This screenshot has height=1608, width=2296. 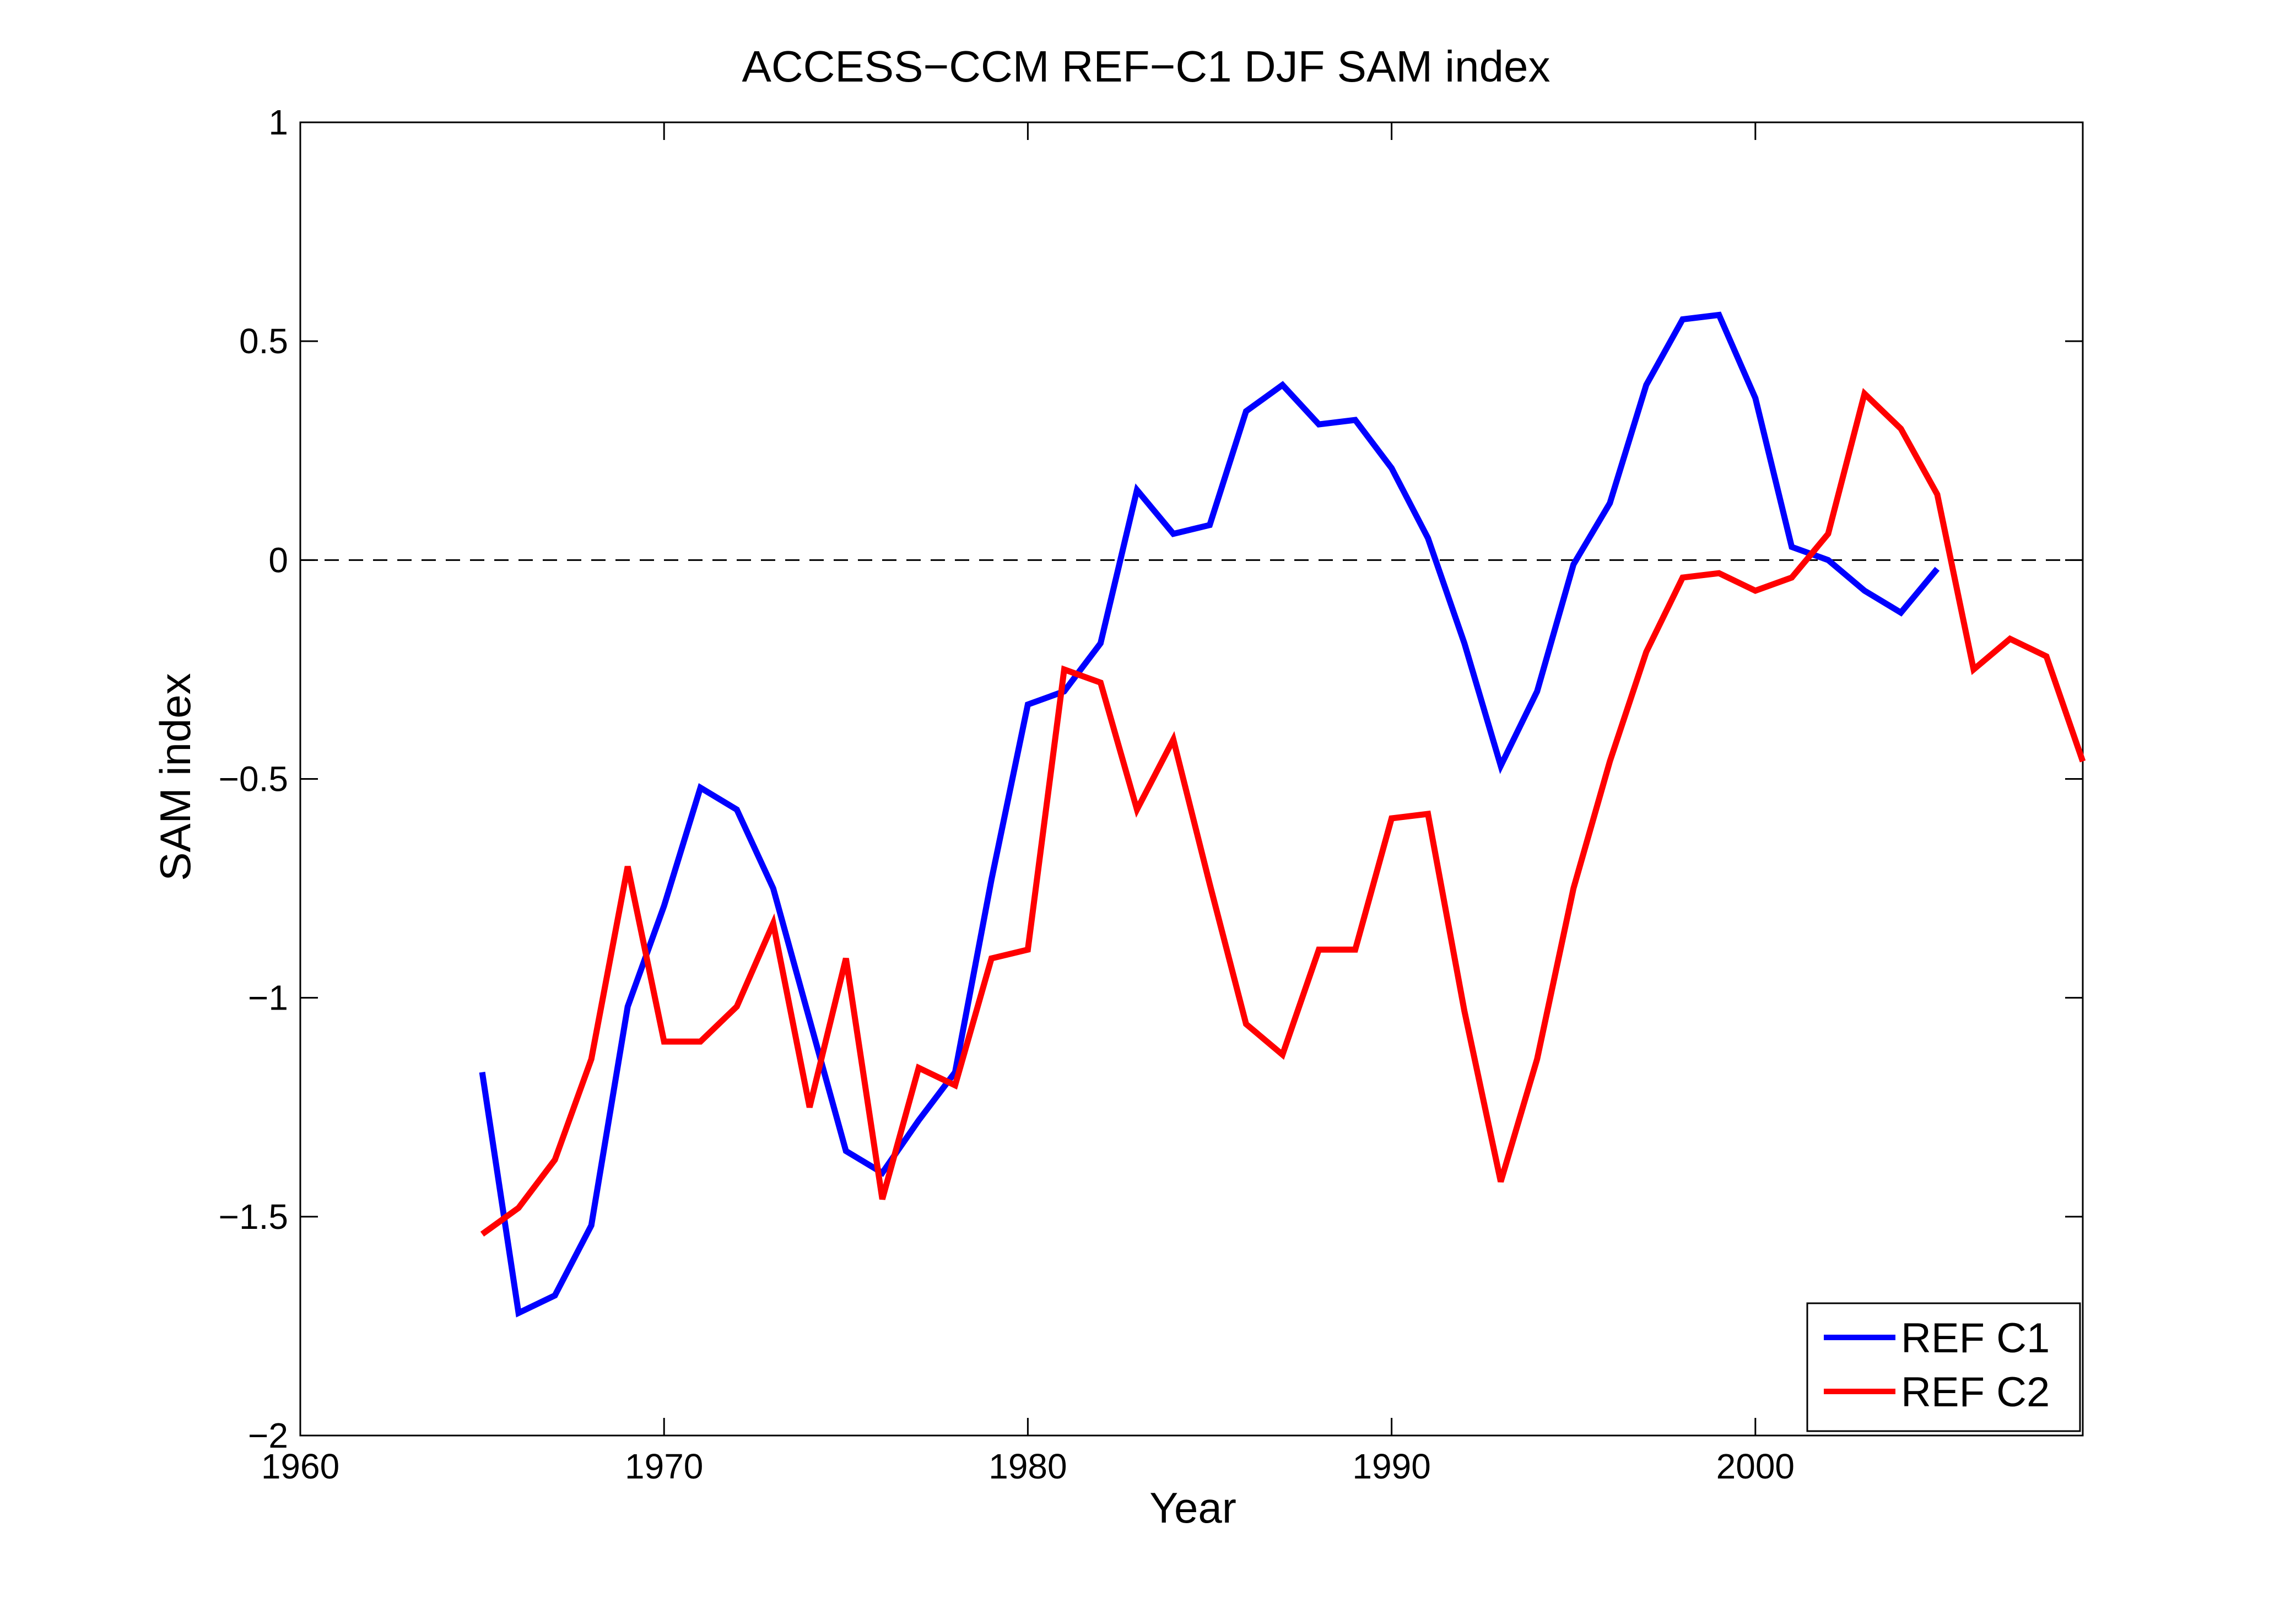 What do you see at coordinates (1391, 1466) in the screenshot?
I see `x-tick-label: 1990` at bounding box center [1391, 1466].